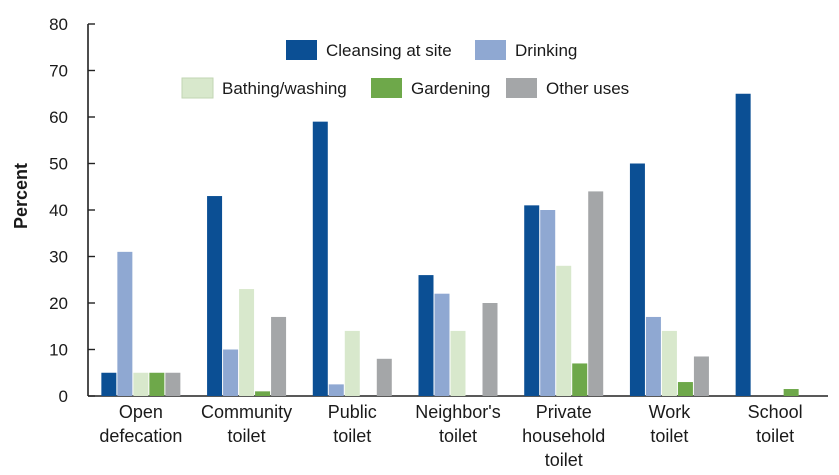 This screenshot has width=839, height=475. Describe the element at coordinates (352, 424) in the screenshot. I see `x-tick-label: Public toilet` at that location.